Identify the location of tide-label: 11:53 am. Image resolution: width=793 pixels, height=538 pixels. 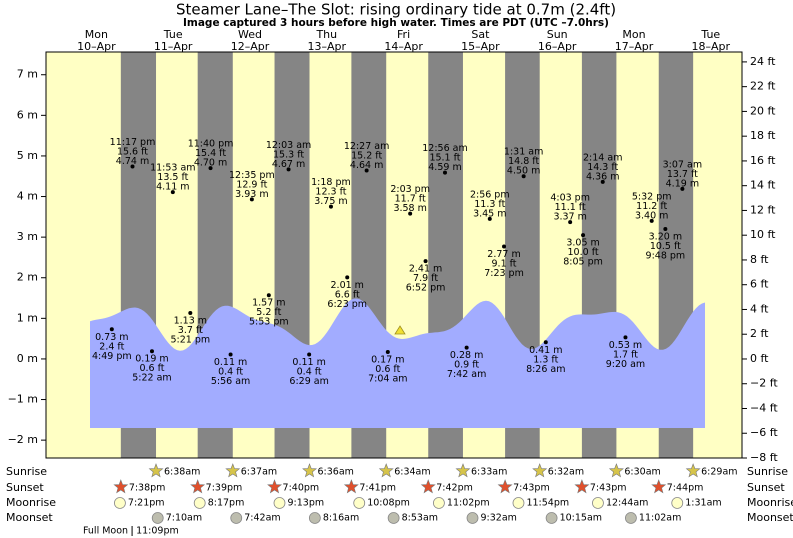
(172, 168).